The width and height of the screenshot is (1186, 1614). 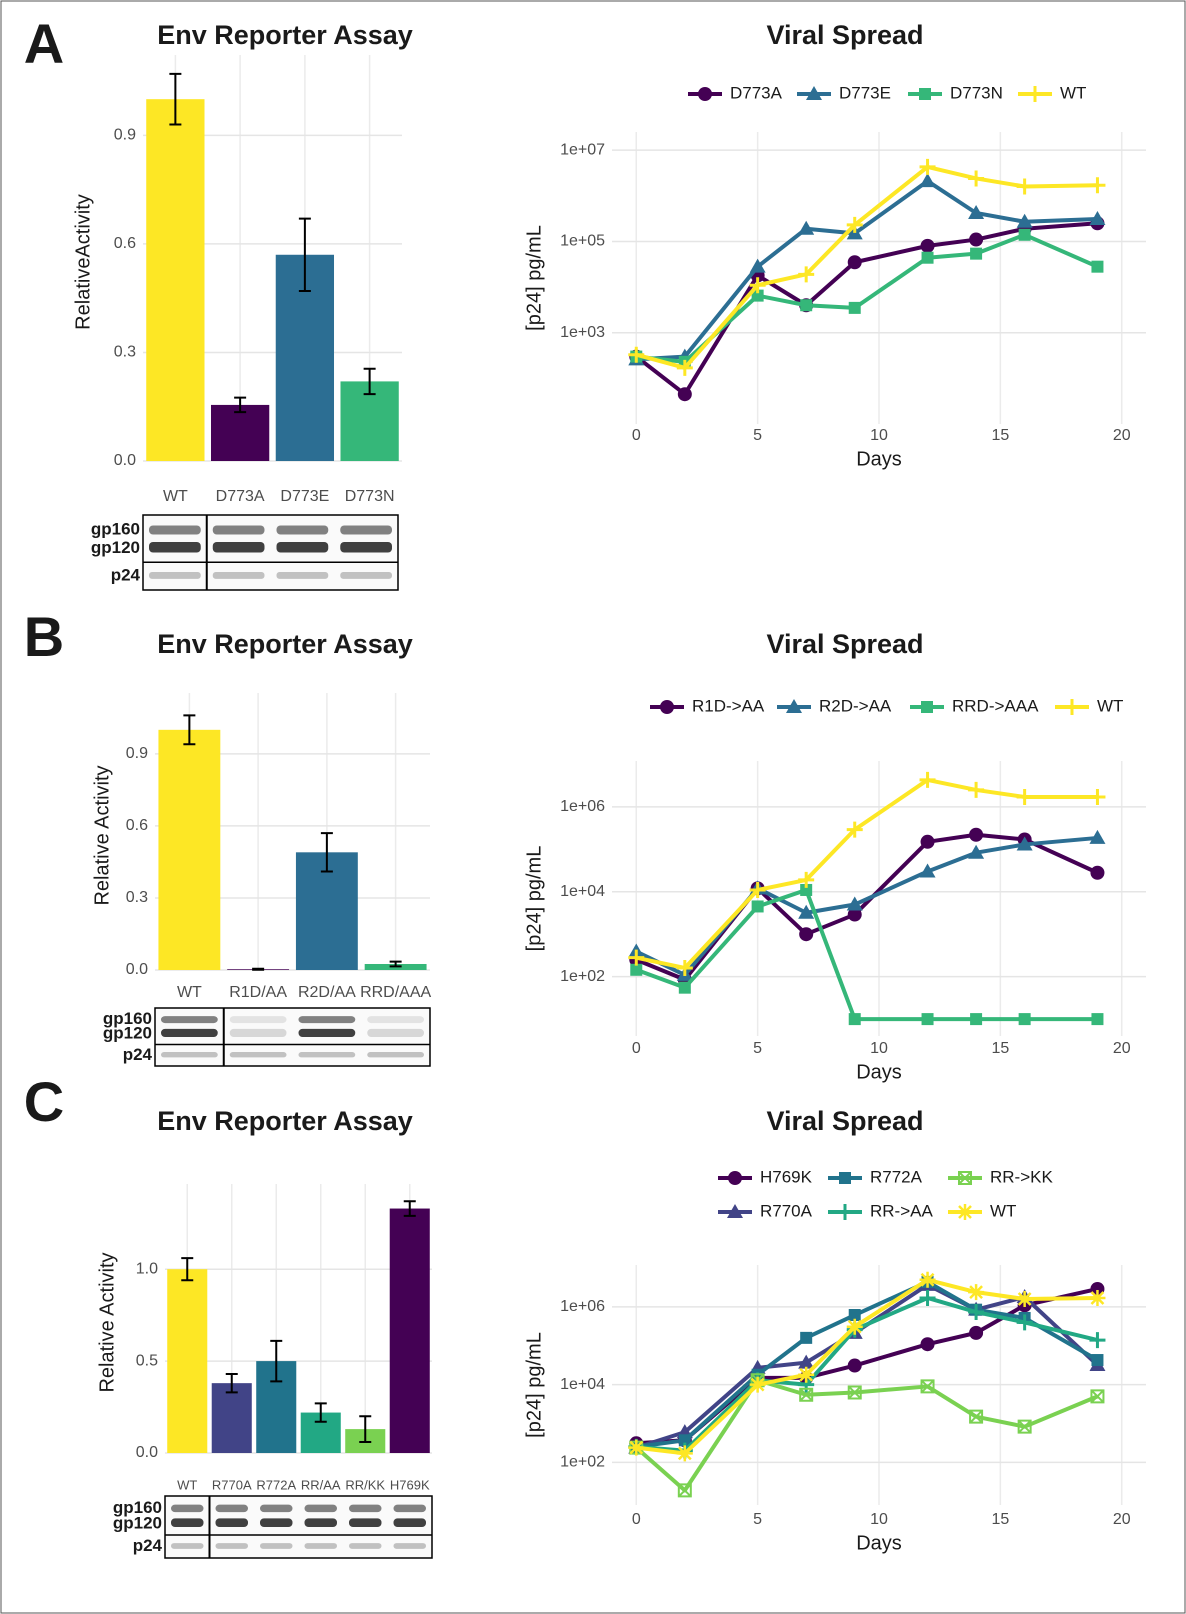 What do you see at coordinates (896, 1176) in the screenshot?
I see `legend-label: R772A` at bounding box center [896, 1176].